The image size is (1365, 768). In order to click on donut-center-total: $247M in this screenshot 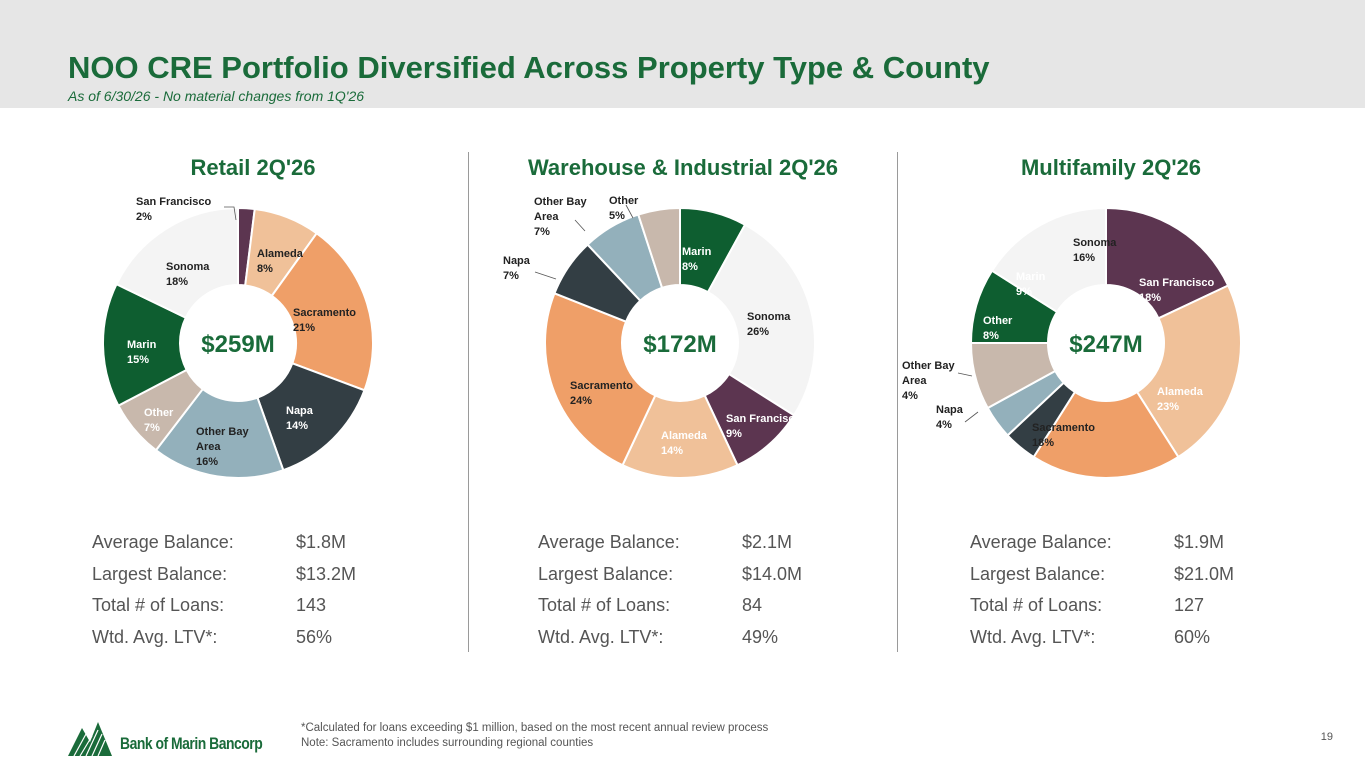, I will do `click(1105, 344)`.